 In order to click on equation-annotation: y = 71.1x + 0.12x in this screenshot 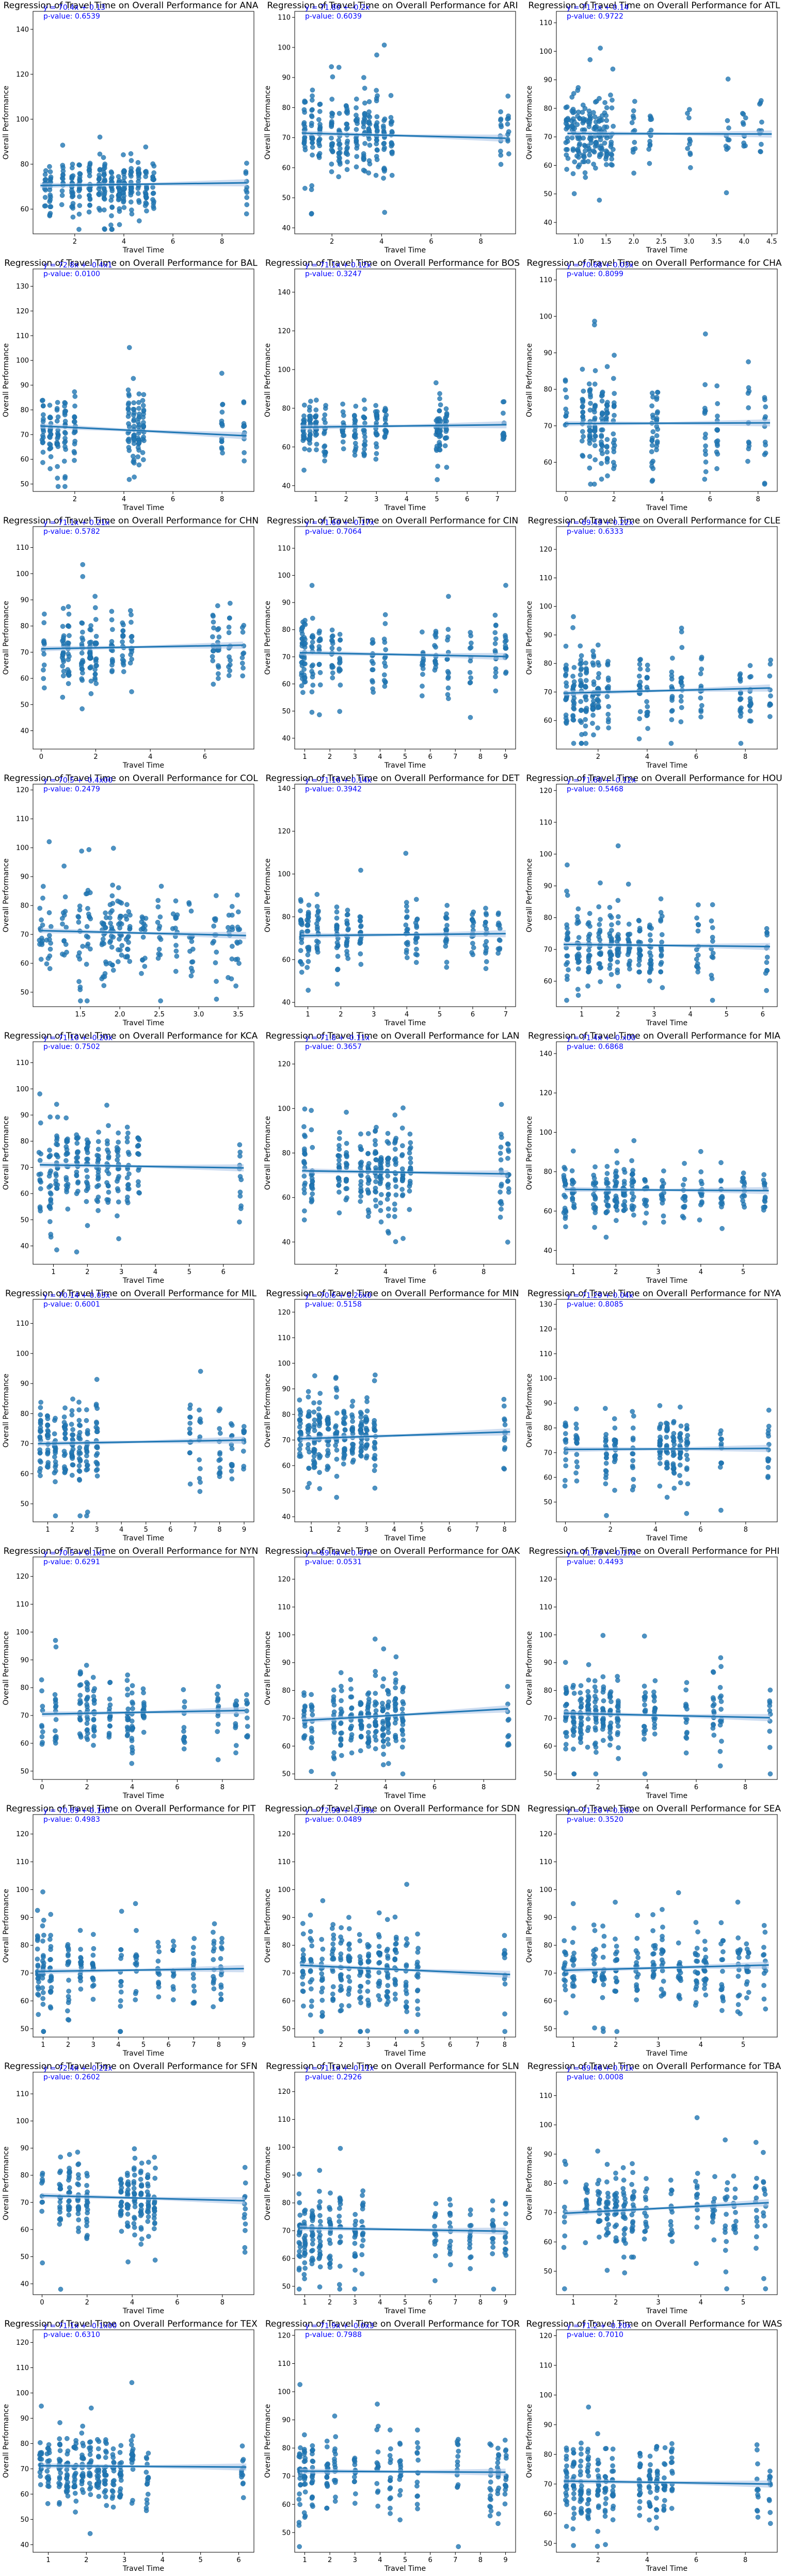, I will do `click(338, 265)`.